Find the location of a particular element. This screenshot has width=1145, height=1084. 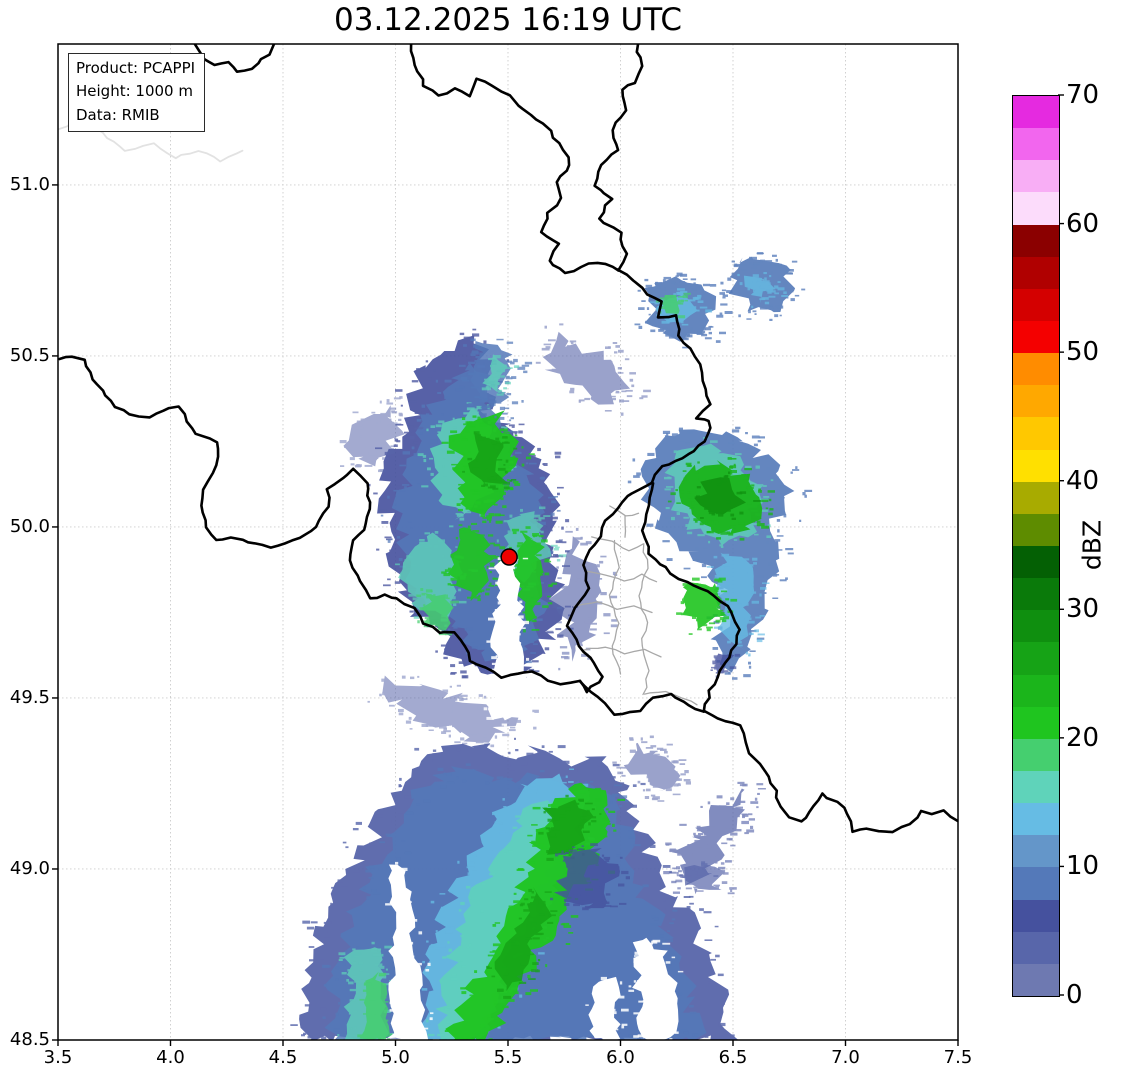

y-tick-50.0: 50.0 is located at coordinates (29, 526).